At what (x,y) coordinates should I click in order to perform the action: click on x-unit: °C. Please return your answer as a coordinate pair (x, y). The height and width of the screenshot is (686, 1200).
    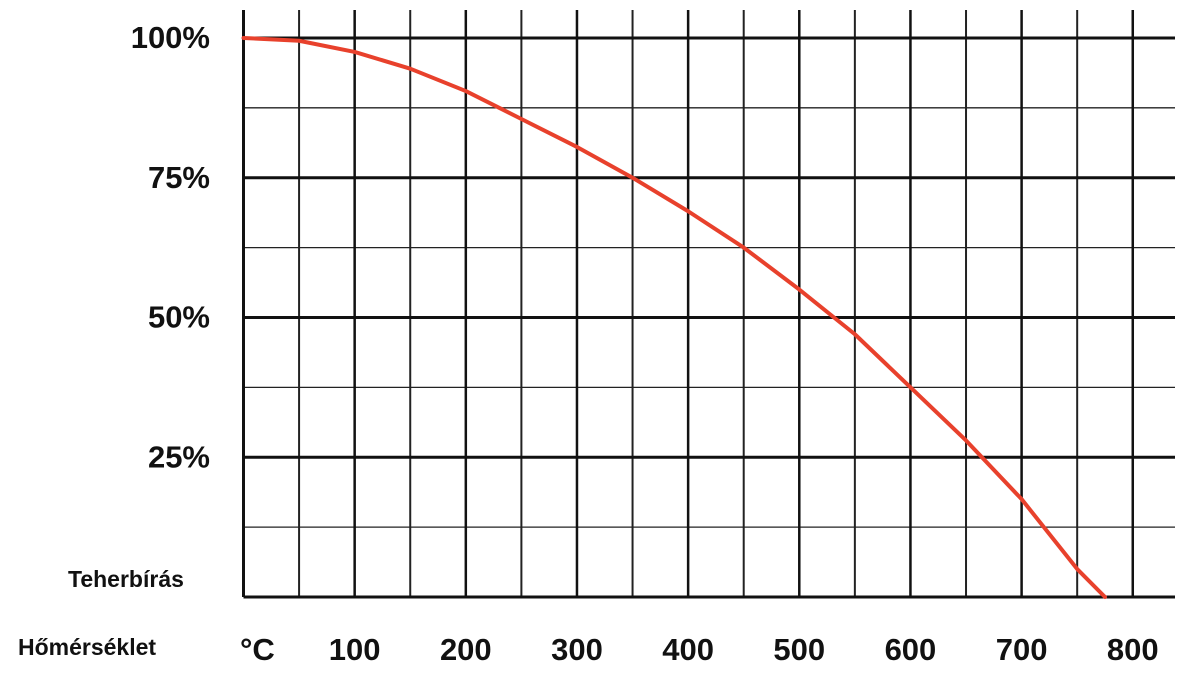
    Looking at the image, I should click on (257, 649).